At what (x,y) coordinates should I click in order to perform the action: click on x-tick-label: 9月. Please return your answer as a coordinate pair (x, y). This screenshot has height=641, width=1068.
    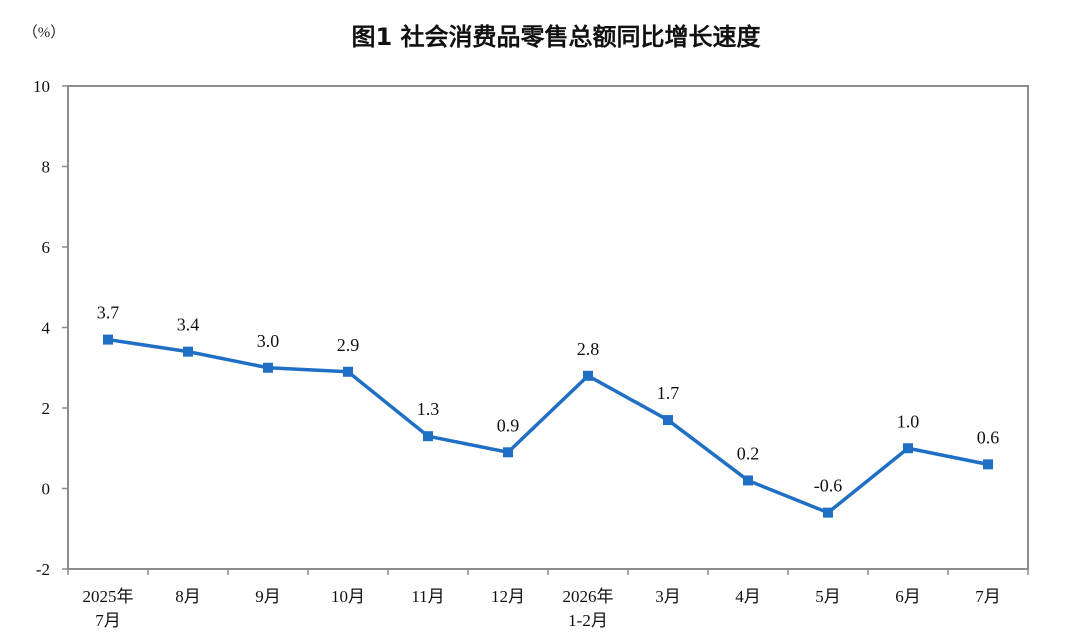
    Looking at the image, I should click on (268, 596).